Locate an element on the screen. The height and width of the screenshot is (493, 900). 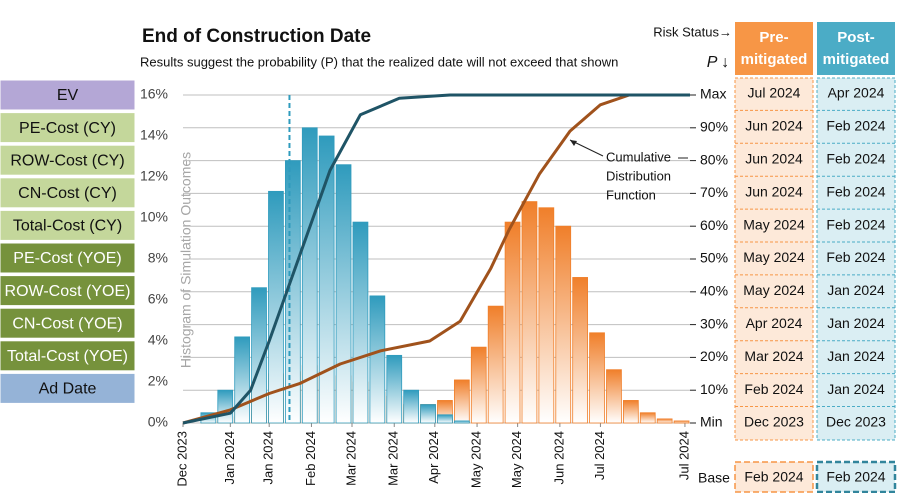
table-cell: Apr 2024 is located at coordinates (856, 93).